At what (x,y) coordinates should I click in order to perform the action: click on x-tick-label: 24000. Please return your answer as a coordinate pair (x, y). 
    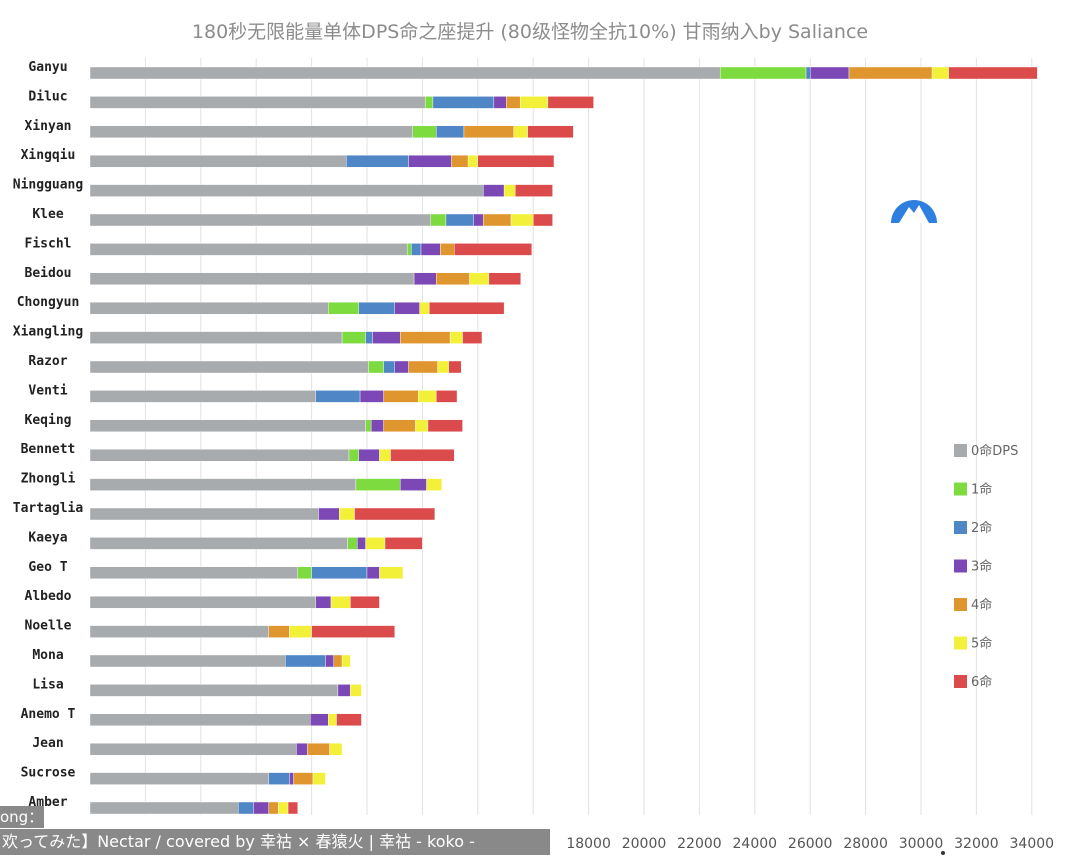
    Looking at the image, I should click on (755, 844).